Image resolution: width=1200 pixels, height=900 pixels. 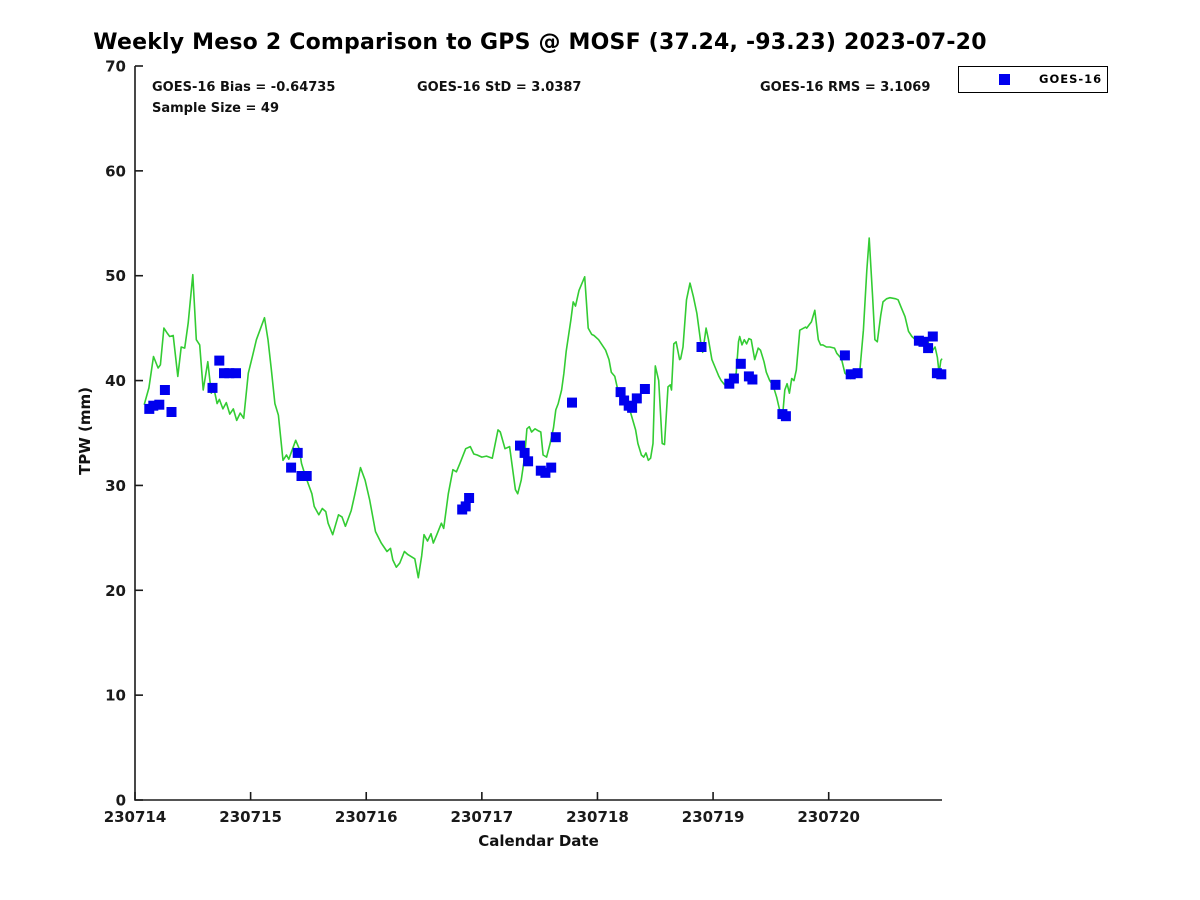 I want to click on stat-rms-text: GOES-16 RMS = 3.1069, so click(x=845, y=87).